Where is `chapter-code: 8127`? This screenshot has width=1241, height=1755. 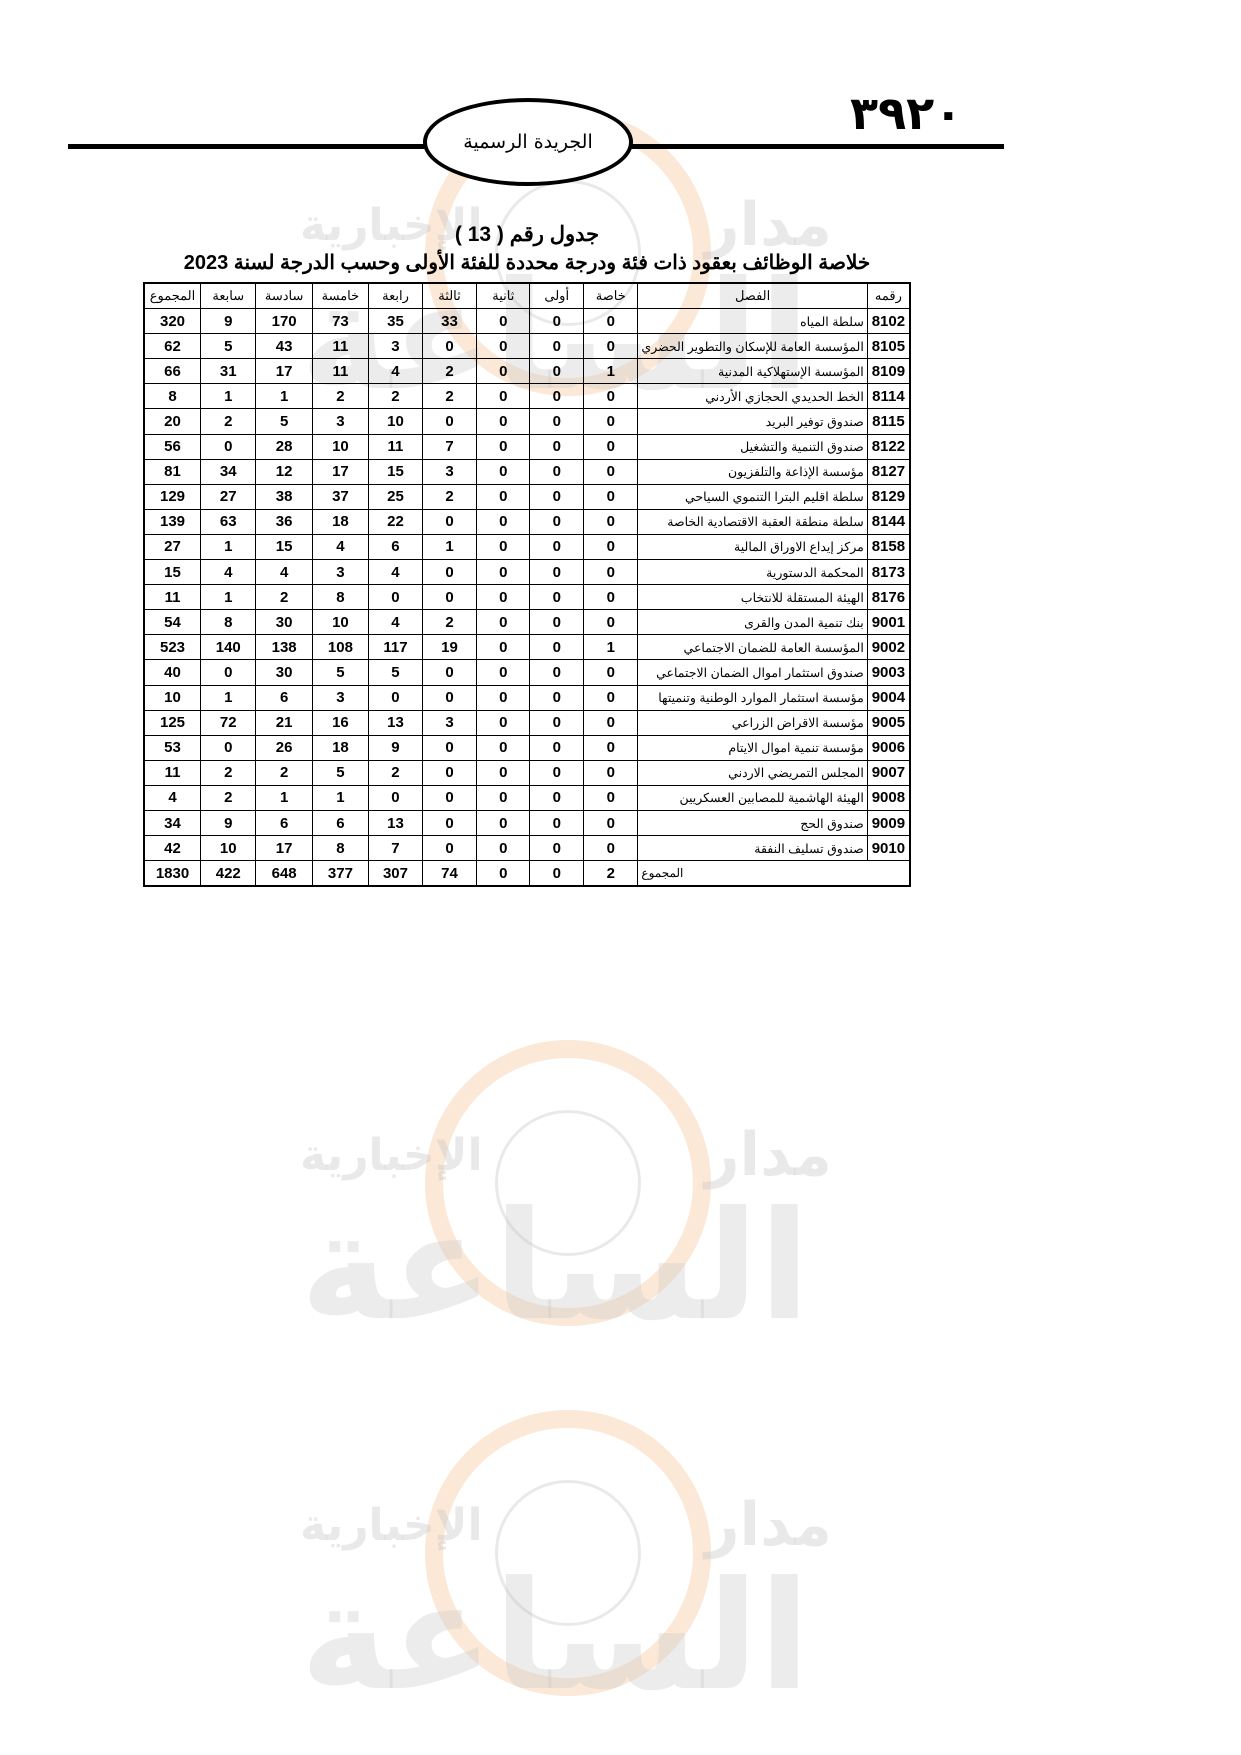 chapter-code: 8127 is located at coordinates (888, 471).